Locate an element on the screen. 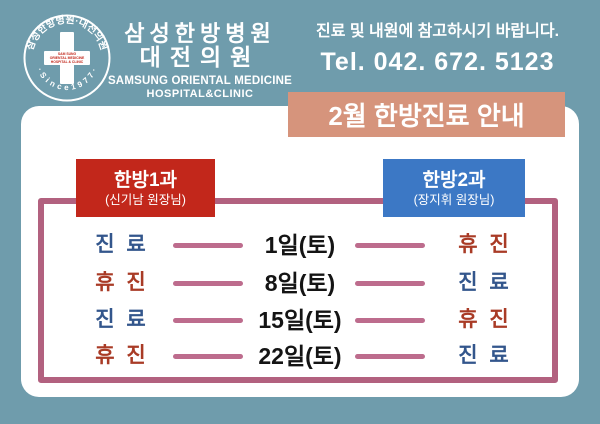  dept1-badge: 한방1과 (신기남 원장님) is located at coordinates (145, 188).